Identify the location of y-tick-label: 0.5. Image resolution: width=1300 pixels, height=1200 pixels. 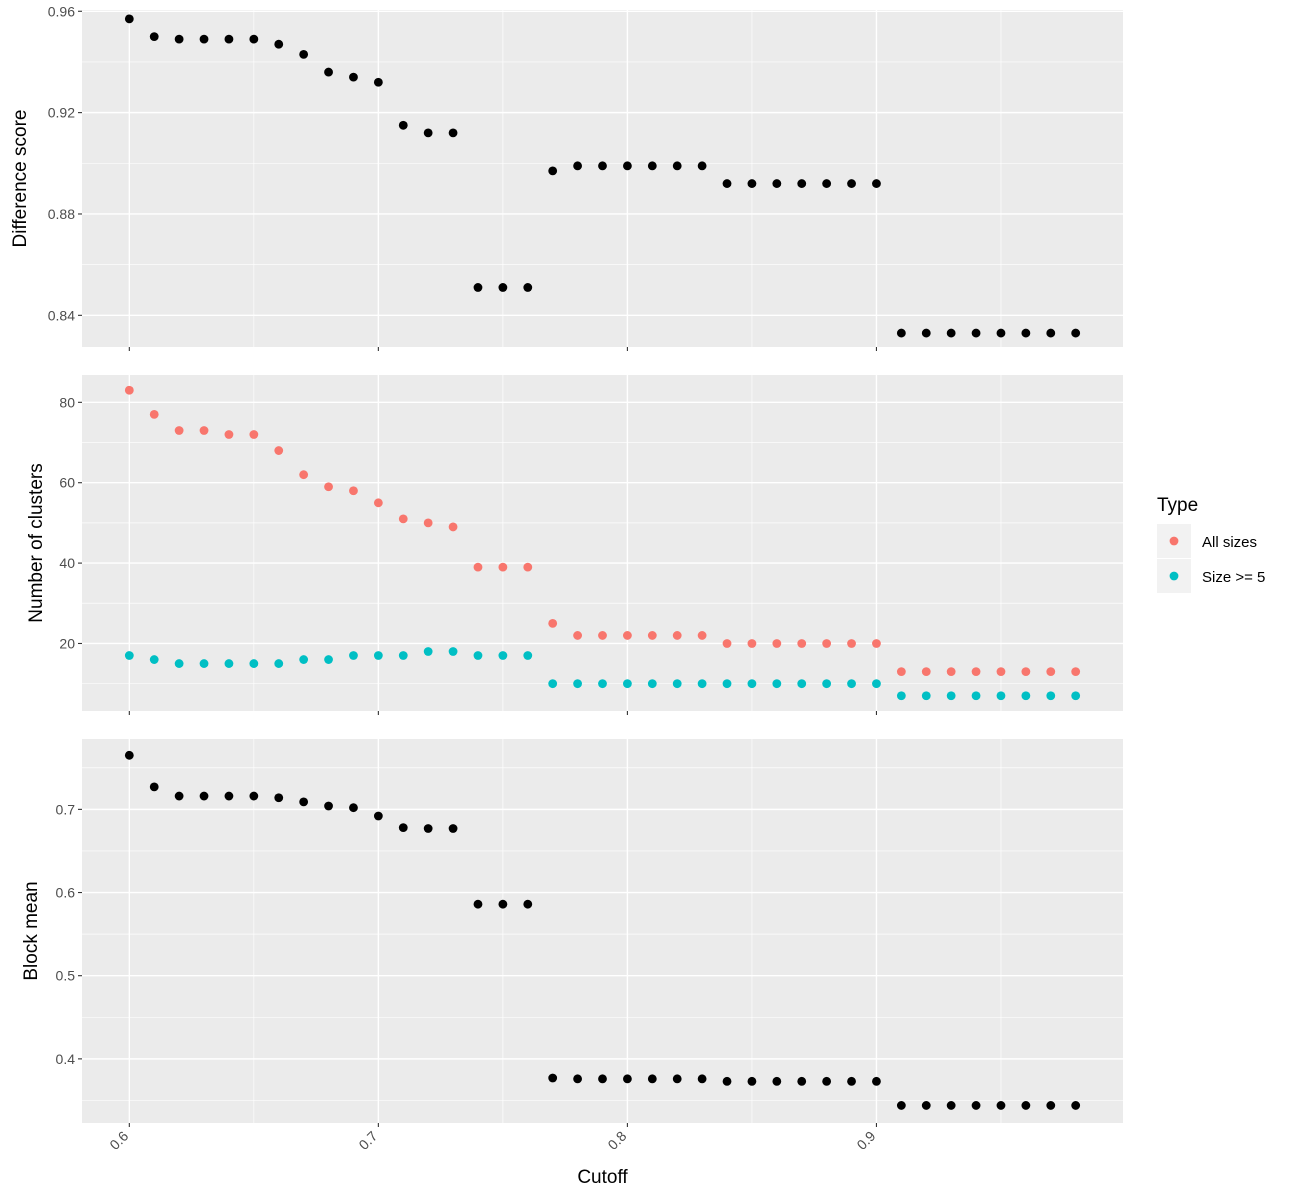
(66, 976).